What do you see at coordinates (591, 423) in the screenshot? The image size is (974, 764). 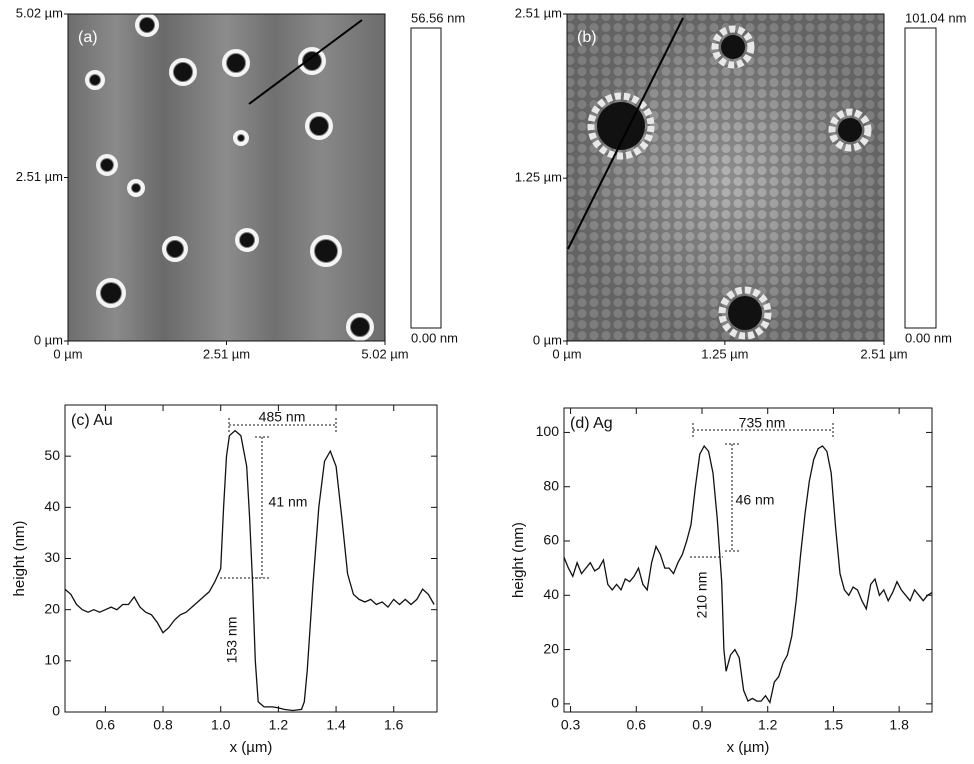 I see `panel-label: (d) Ag` at bounding box center [591, 423].